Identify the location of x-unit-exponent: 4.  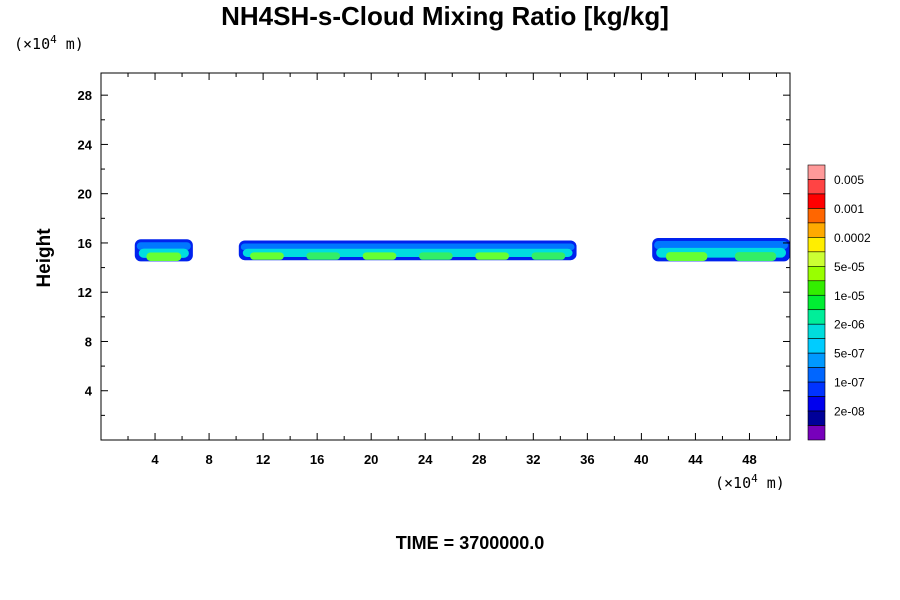
(754, 478).